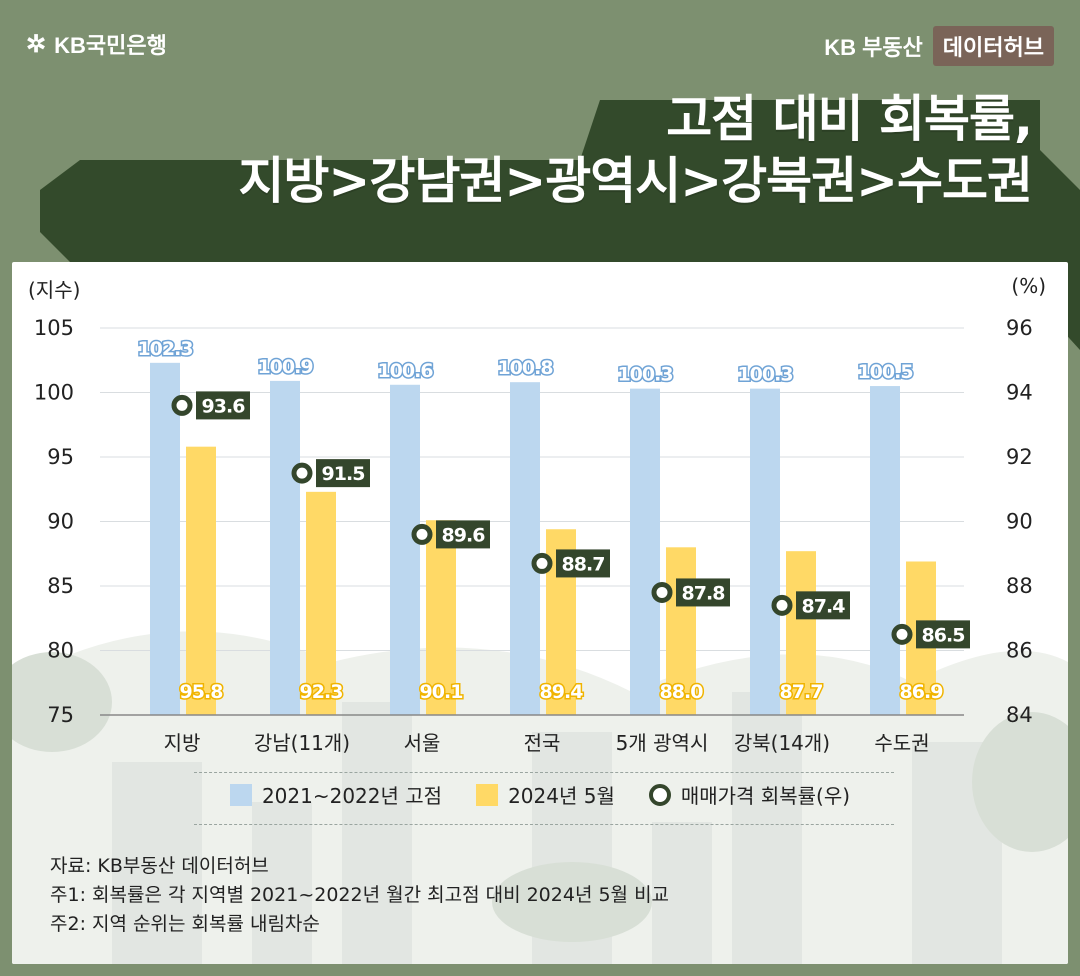 The height and width of the screenshot is (976, 1080). Describe the element at coordinates (1019, 393) in the screenshot. I see `right-tick-label: 94` at that location.